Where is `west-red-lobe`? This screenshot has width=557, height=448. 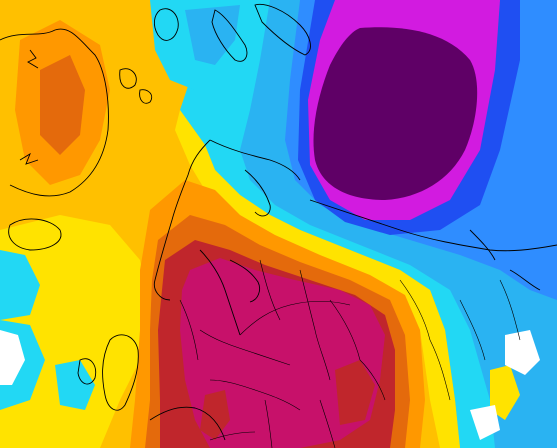
west-red-lobe is located at coordinates (215, 415).